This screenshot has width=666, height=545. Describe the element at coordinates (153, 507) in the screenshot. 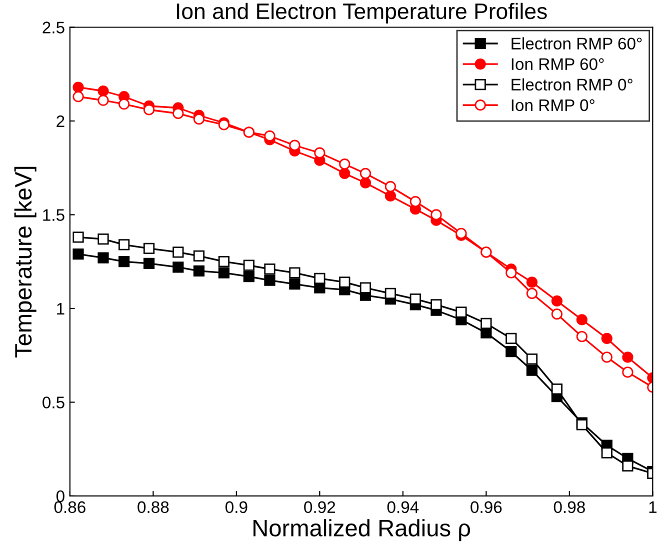

I see `x-tick-label: 0.88` at that location.